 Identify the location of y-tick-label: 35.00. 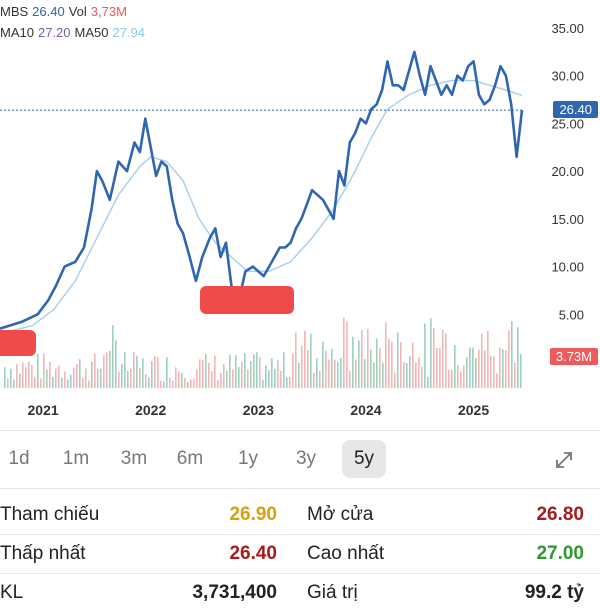
(567, 28).